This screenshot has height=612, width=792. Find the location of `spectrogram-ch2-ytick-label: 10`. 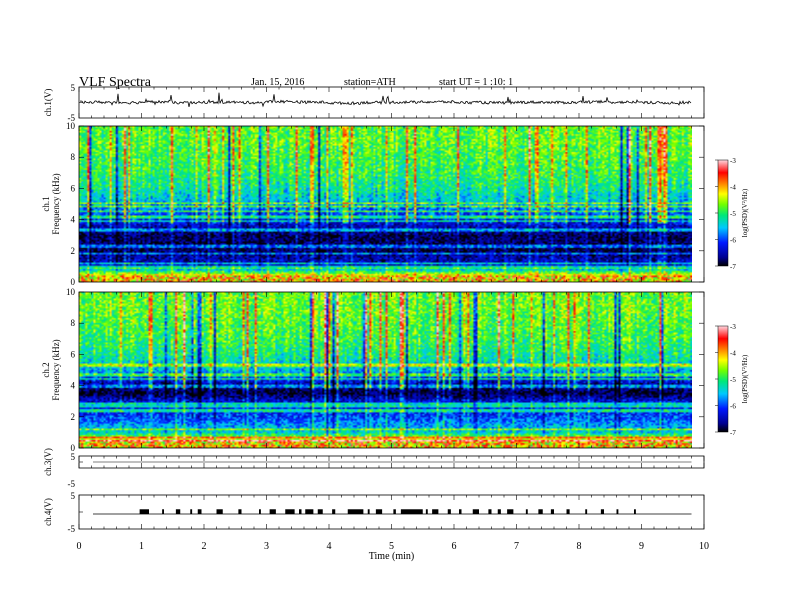

spectrogram-ch2-ytick-label: 10 is located at coordinates (71, 292).